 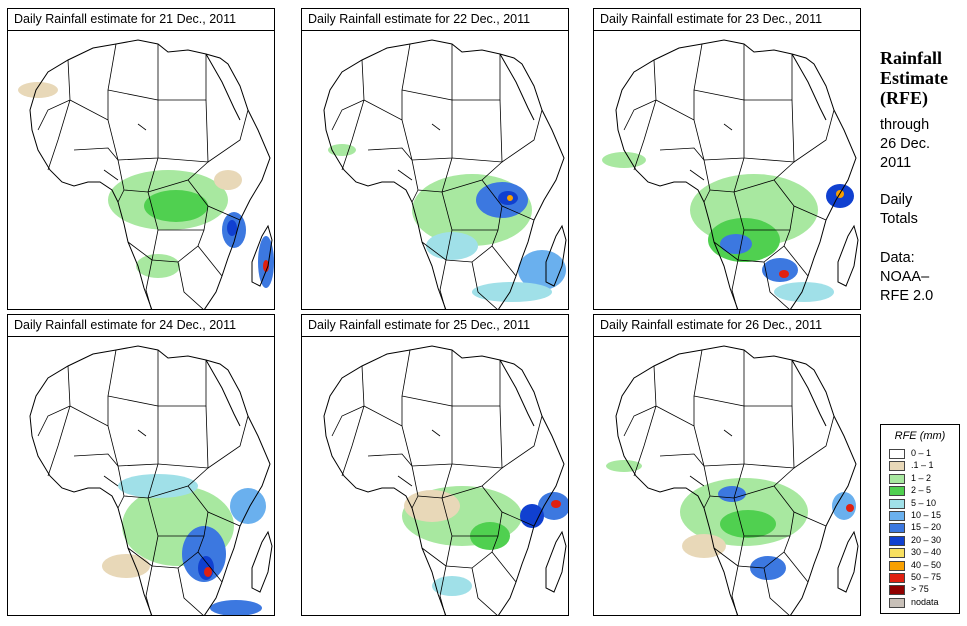 I want to click on legend-item: .1 – 1, so click(x=924, y=466).